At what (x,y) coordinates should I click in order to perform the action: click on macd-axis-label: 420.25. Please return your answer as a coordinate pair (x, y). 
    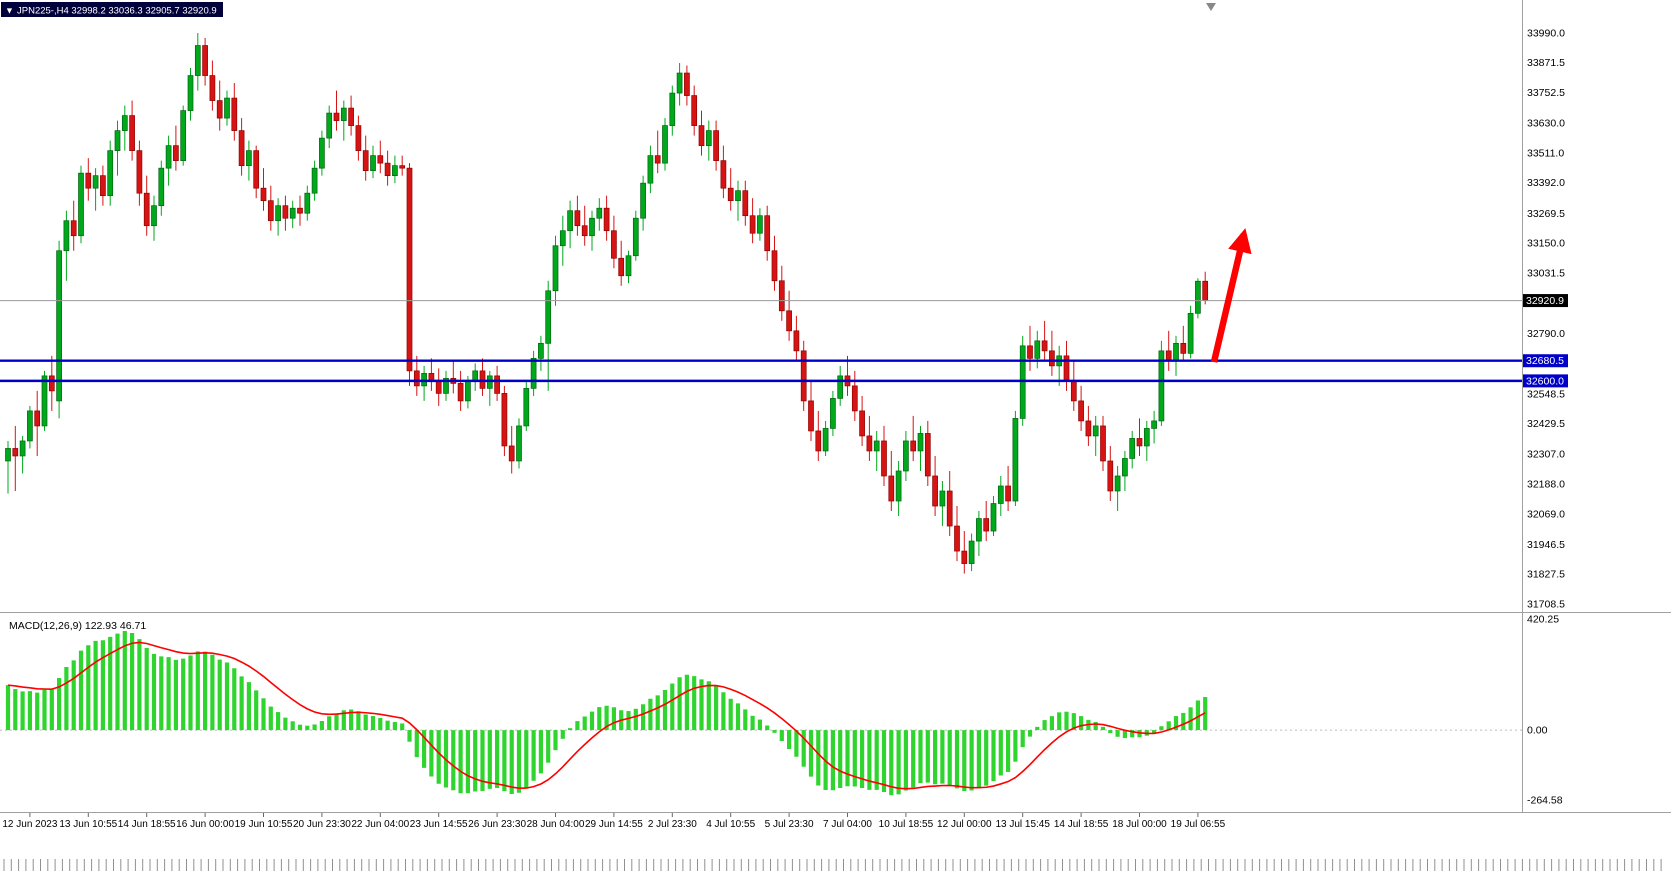
    Looking at the image, I should click on (1543, 620).